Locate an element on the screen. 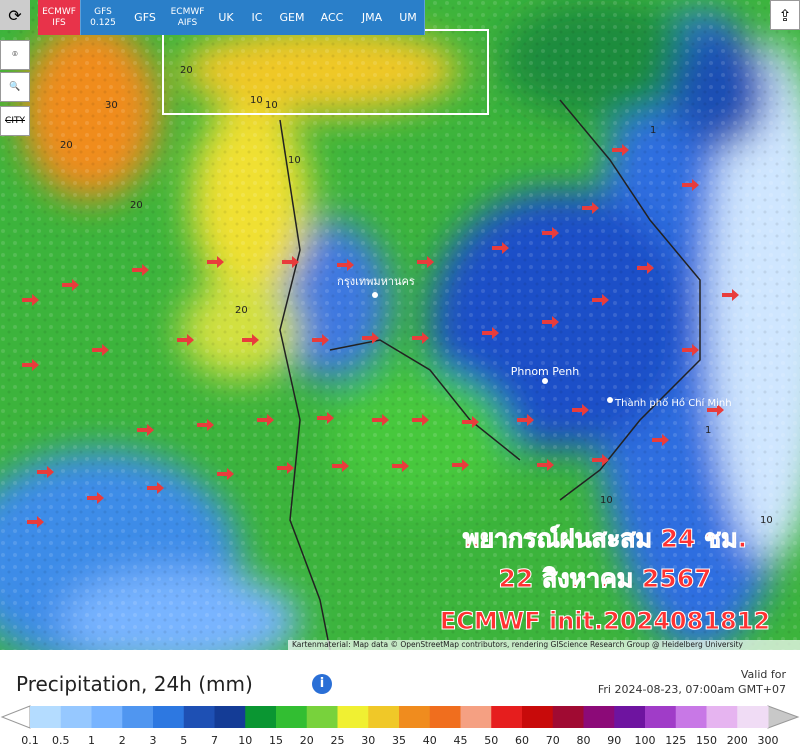  legend-label: 1 is located at coordinates (91, 740).